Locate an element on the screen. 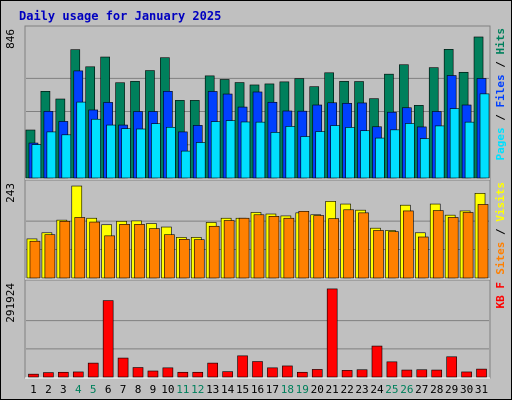 The height and width of the screenshot is (400, 512). legend-entry: KB F is located at coordinates (500, 295).